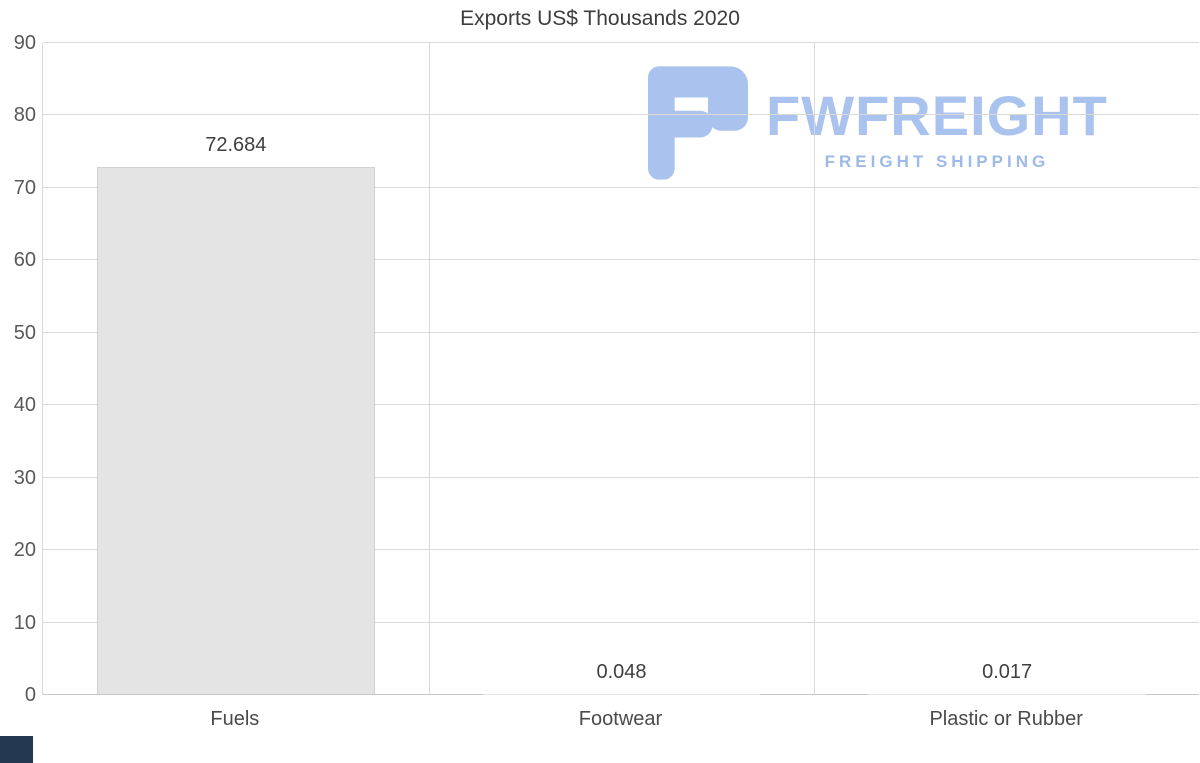  I want to click on y-tick-label-0: 0, so click(30, 695).